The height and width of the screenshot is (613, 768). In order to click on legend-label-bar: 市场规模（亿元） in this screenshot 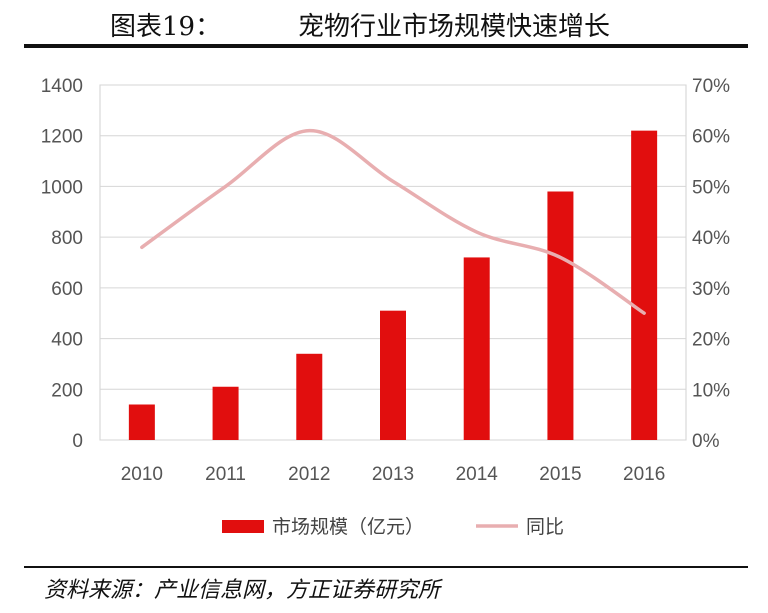, I will do `click(348, 527)`.